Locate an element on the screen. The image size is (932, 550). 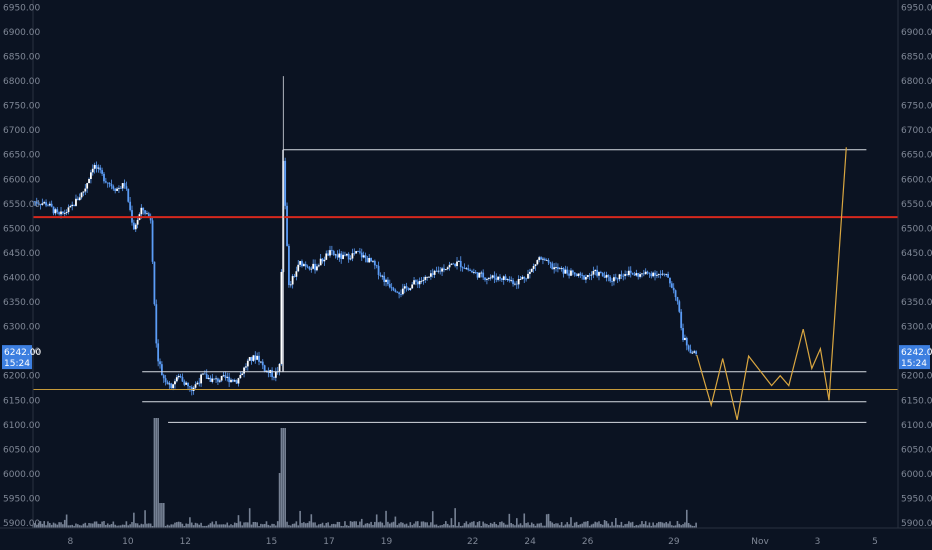
y-tick-left: 6650.00 is located at coordinates (21, 156).